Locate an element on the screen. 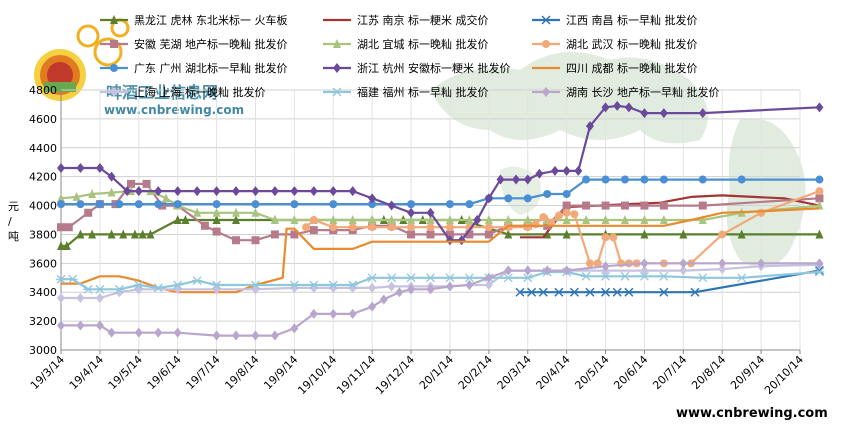 The height and width of the screenshot is (432, 841). x-tick-label: 19/10/14 is located at coordinates (317, 375).